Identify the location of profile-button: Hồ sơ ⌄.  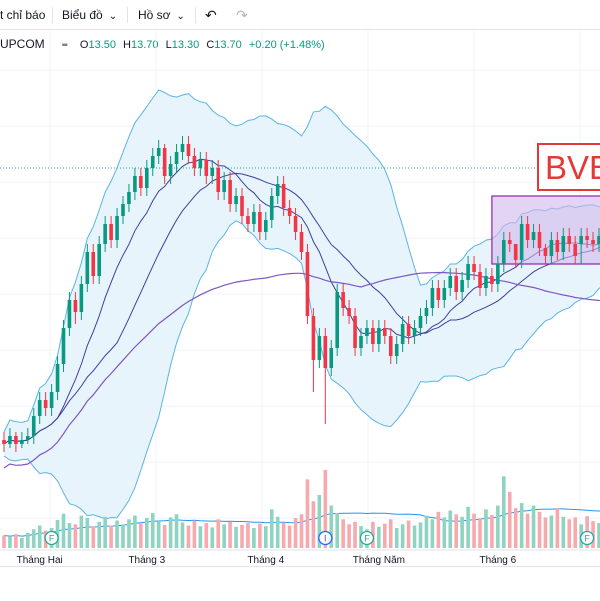
(161, 15).